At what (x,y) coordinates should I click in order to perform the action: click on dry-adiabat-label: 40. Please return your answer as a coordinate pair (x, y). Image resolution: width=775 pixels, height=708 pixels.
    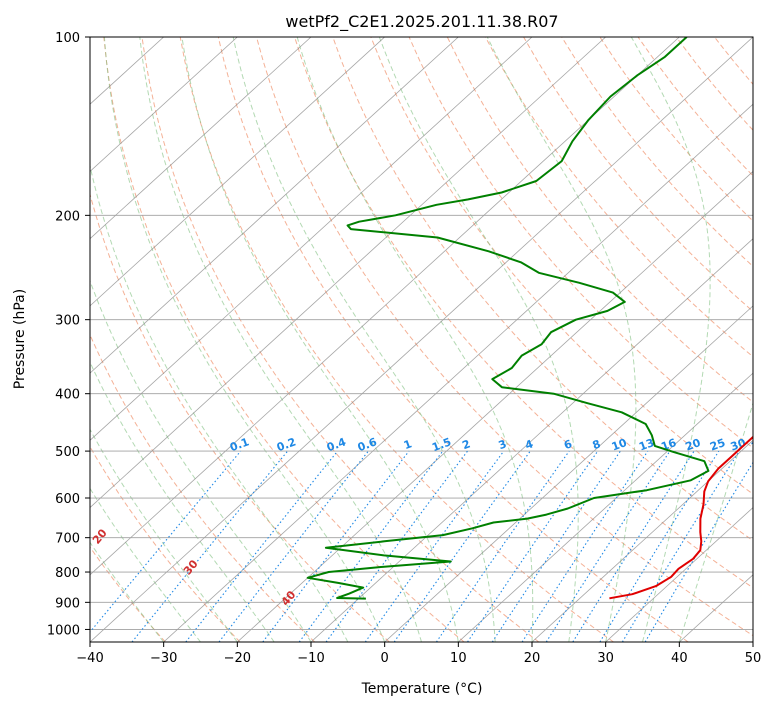
    Looking at the image, I should click on (289, 598).